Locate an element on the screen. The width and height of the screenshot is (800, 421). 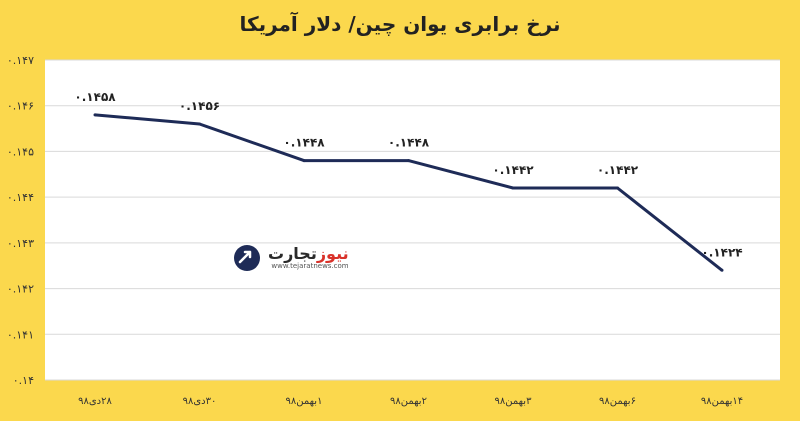
tejaratnews-logo: نیوزتجارت www.tejaratnews.com is located at coordinates (294, 258).